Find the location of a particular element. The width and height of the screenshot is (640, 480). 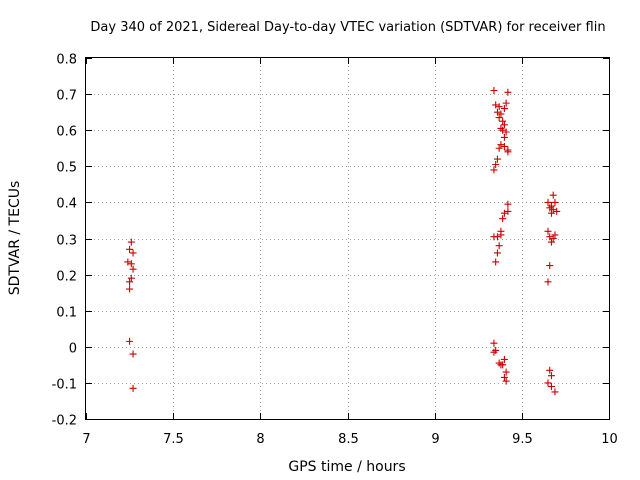

x-tick-labels: 7 7.5 8 8.5 9 9.5 10 is located at coordinates (349, 439).